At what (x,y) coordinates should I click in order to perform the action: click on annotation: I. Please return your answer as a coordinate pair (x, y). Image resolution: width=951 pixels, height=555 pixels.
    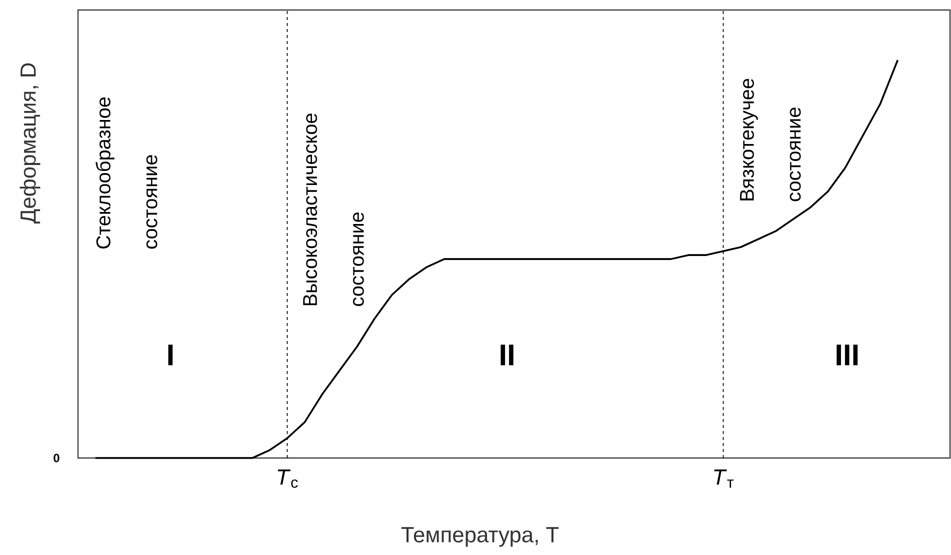
    Looking at the image, I should click on (170, 355).